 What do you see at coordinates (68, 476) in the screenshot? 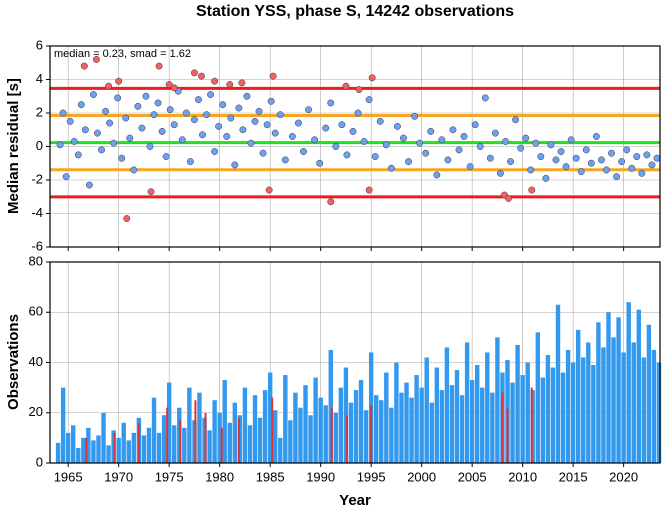
I see `x-tick-label: 1965` at bounding box center [68, 476].